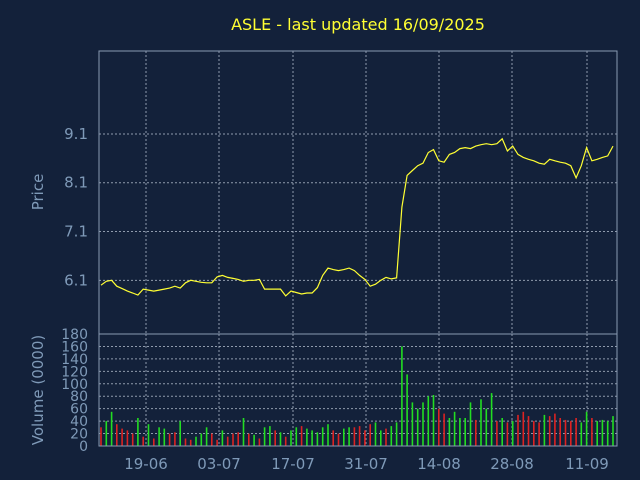 The width and height of the screenshot is (640, 480). I want to click on x-tick-label: 19-06, so click(146, 464).